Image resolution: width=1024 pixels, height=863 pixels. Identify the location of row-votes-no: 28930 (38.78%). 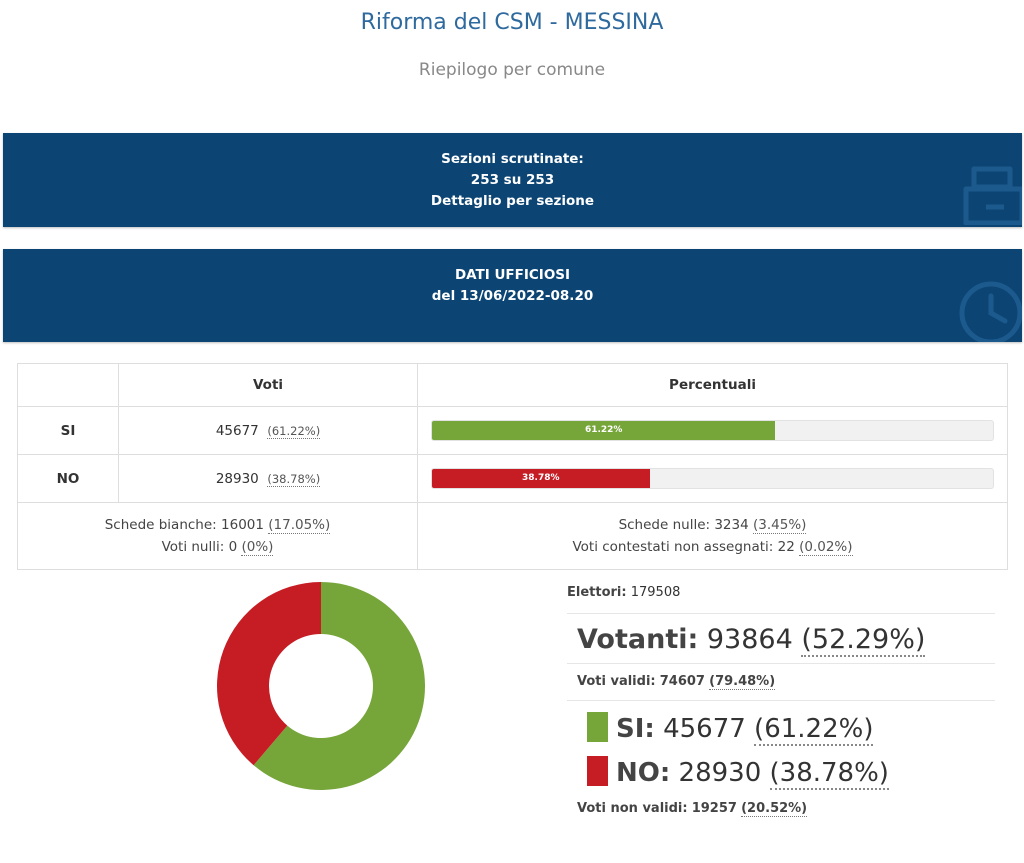
(268, 478).